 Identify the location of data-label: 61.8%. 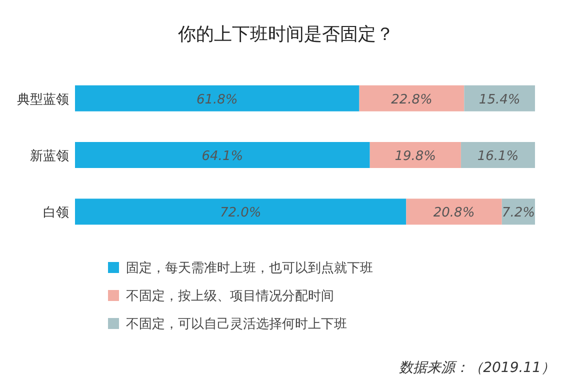
(217, 100).